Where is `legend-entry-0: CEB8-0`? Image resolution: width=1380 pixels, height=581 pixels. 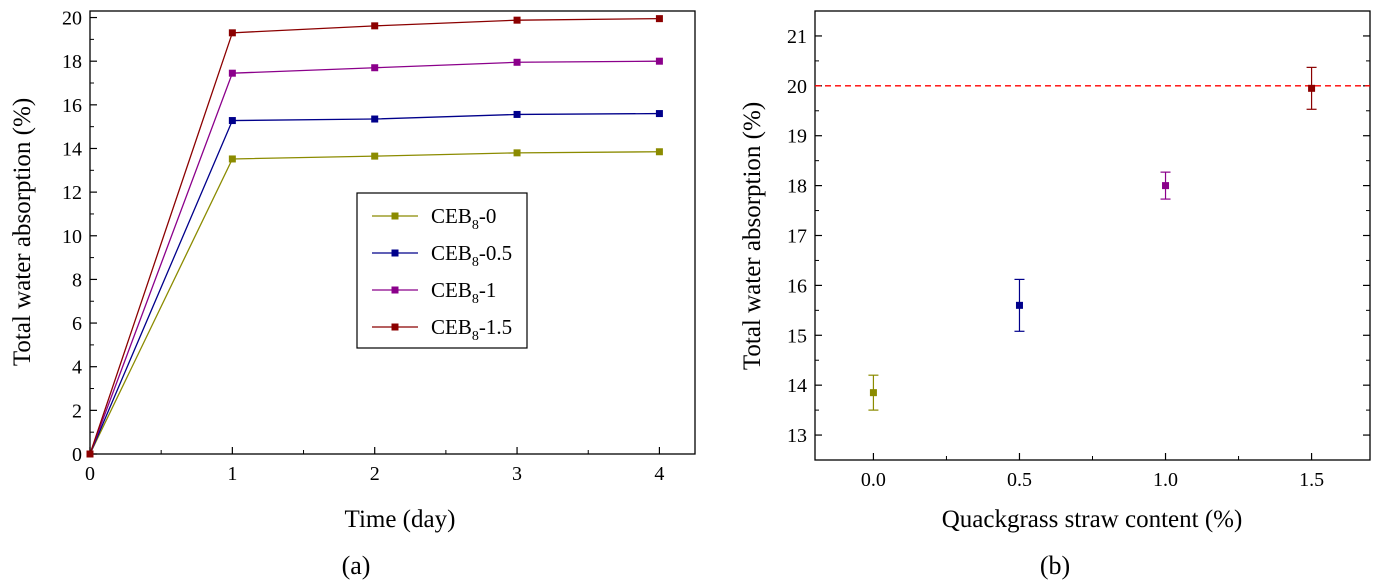 legend-entry-0: CEB8-0 is located at coordinates (463, 218).